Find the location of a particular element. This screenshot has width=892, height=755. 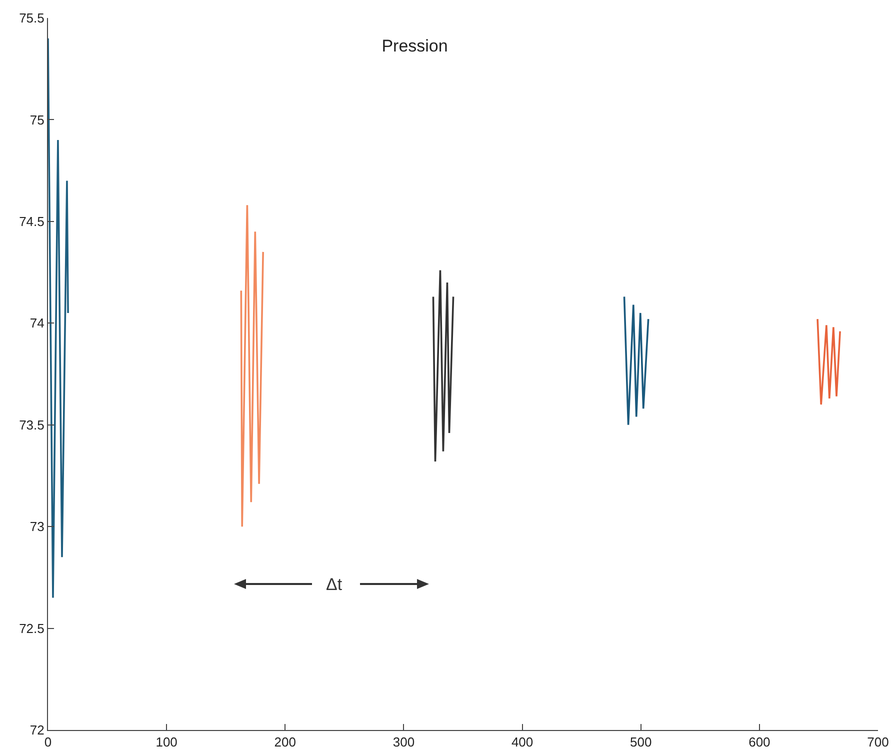

x-tick-label: 400 is located at coordinates (522, 742).